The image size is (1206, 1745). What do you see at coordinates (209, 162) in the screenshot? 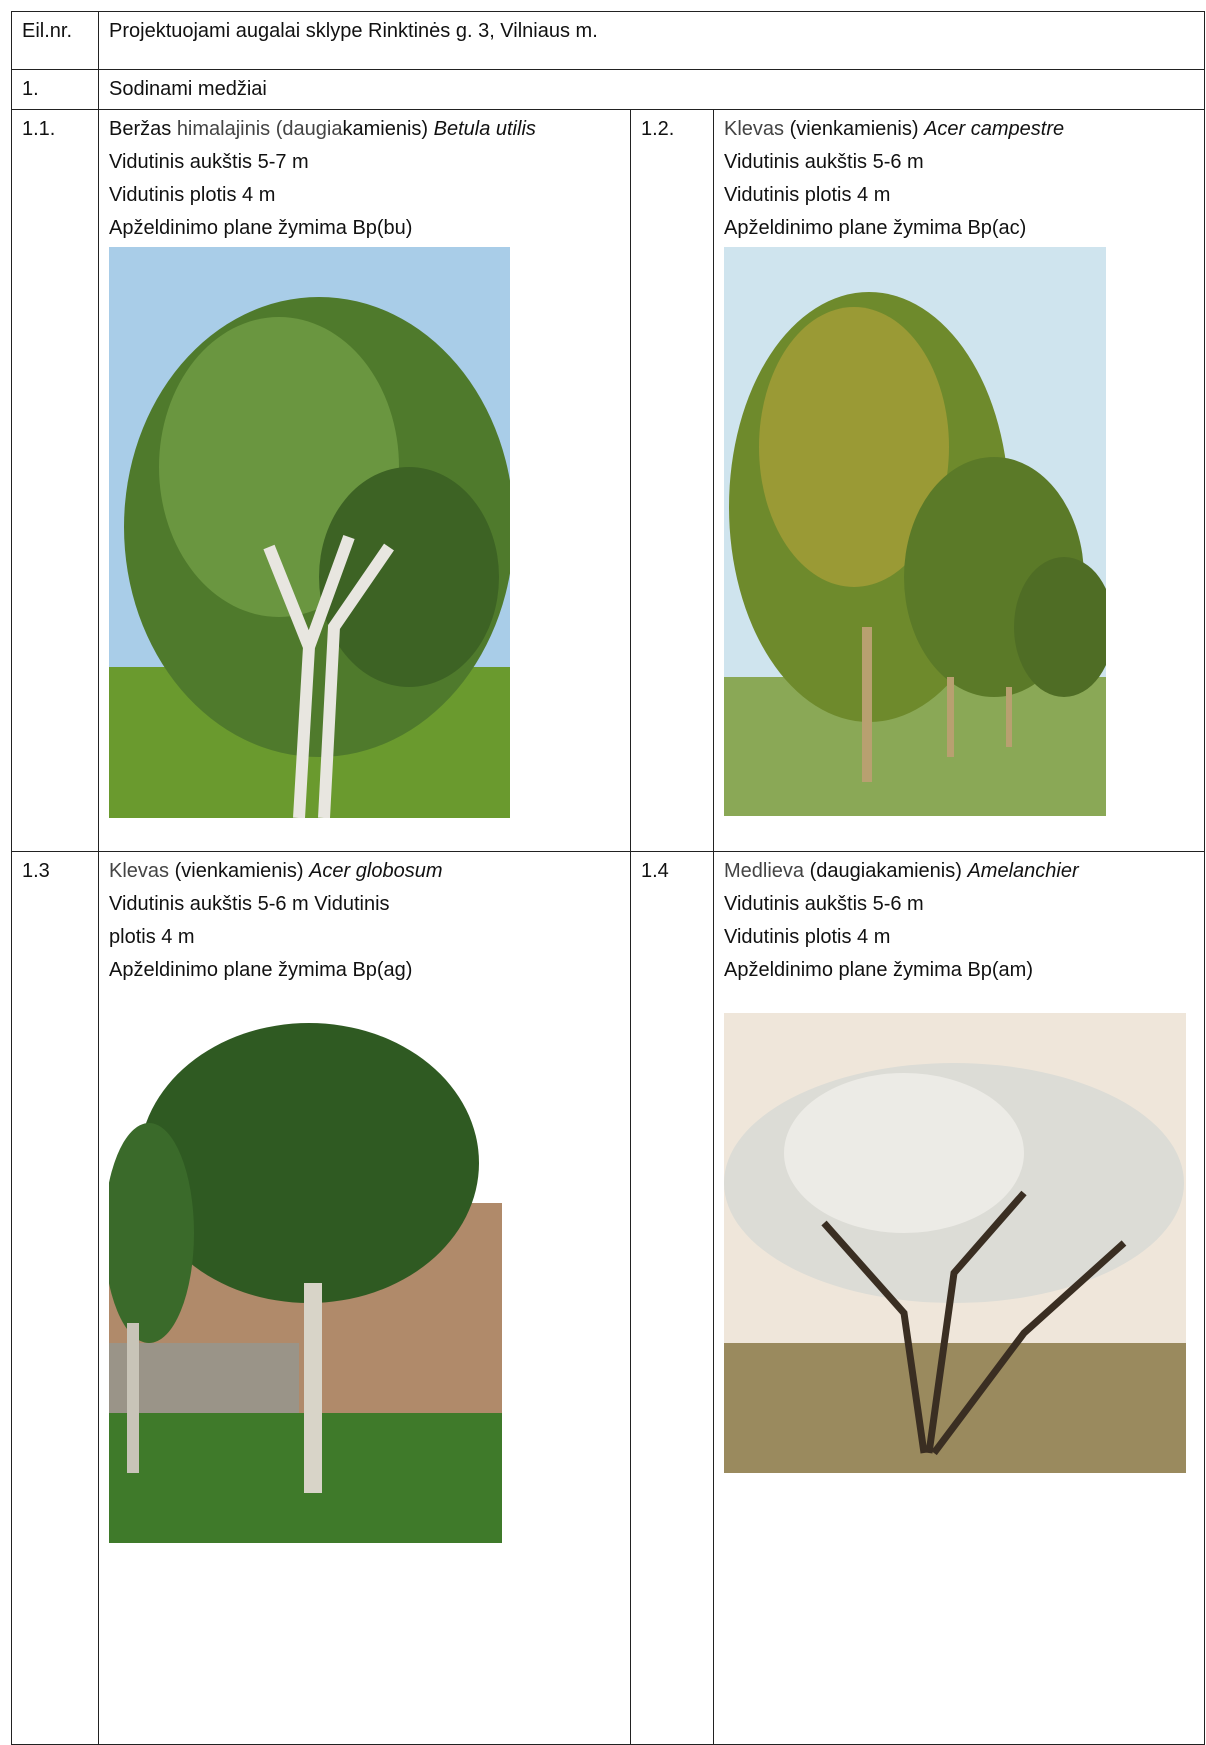
I see `height: Vidutinis aukštis 5-7 m` at bounding box center [209, 162].